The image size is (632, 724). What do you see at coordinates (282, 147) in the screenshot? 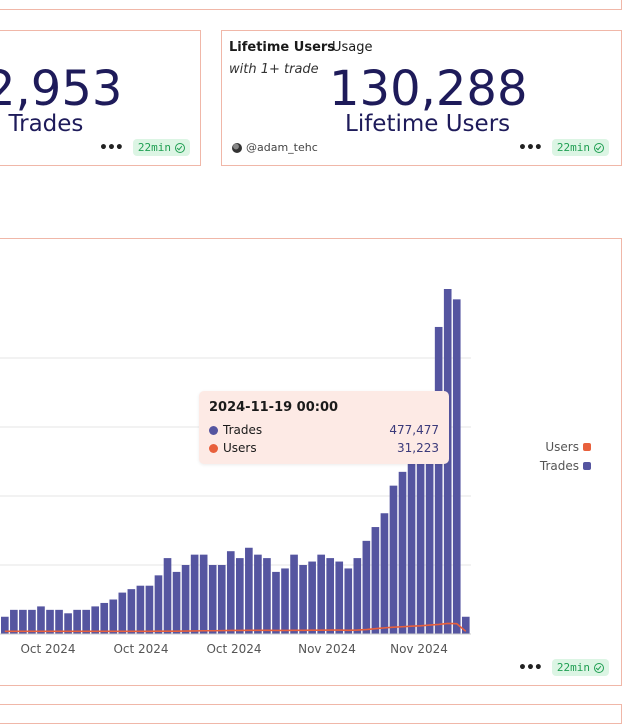
I see `author-name: @adam_tehc` at bounding box center [282, 147].